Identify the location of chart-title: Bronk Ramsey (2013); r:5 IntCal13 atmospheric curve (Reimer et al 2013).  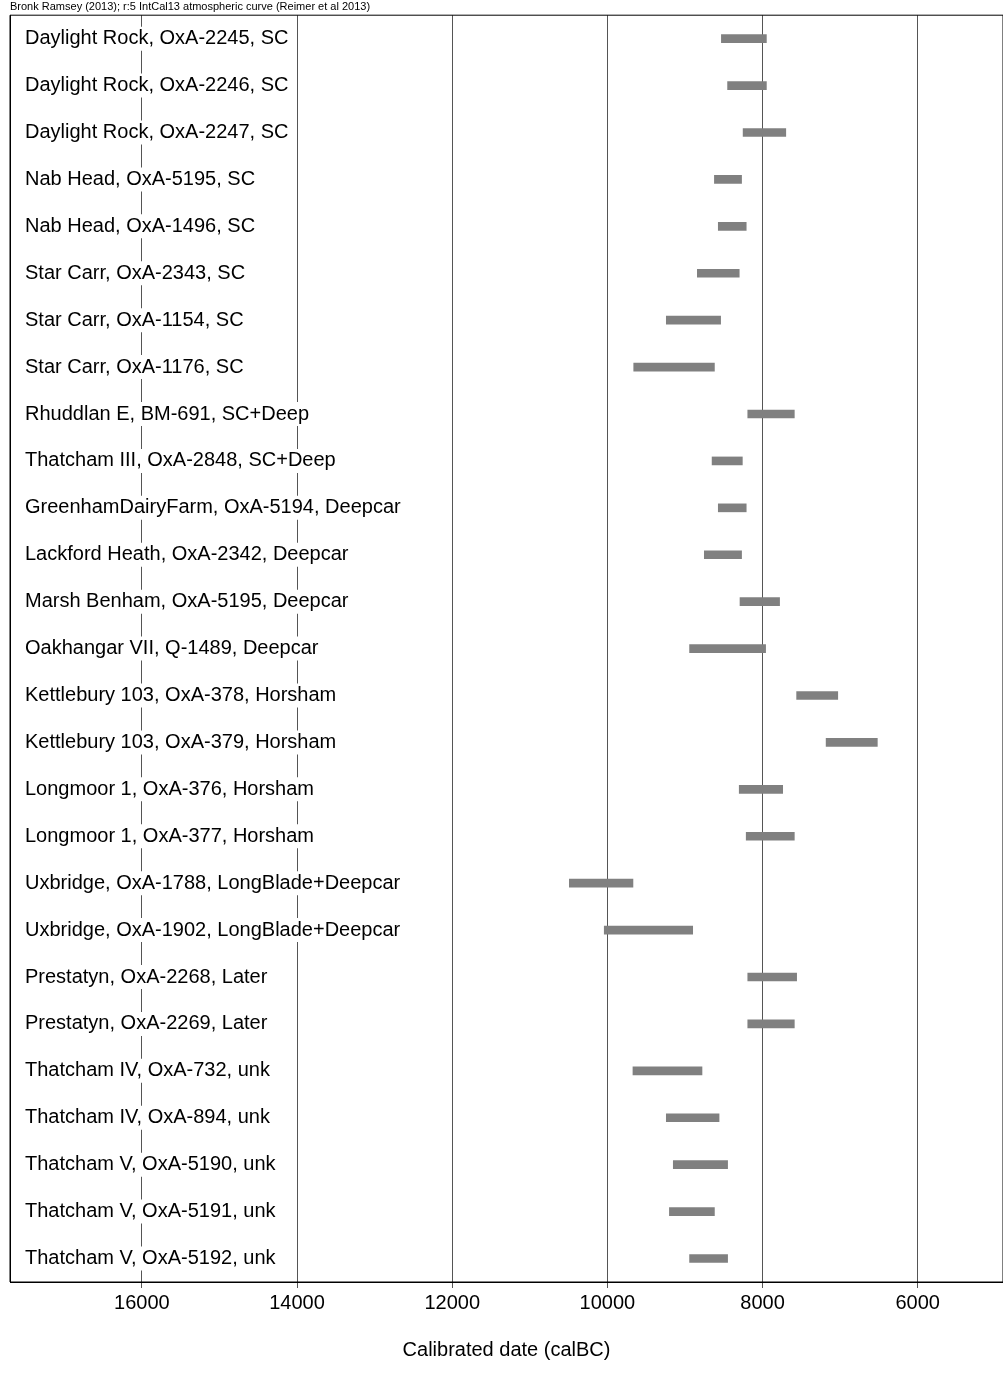
(190, 6).